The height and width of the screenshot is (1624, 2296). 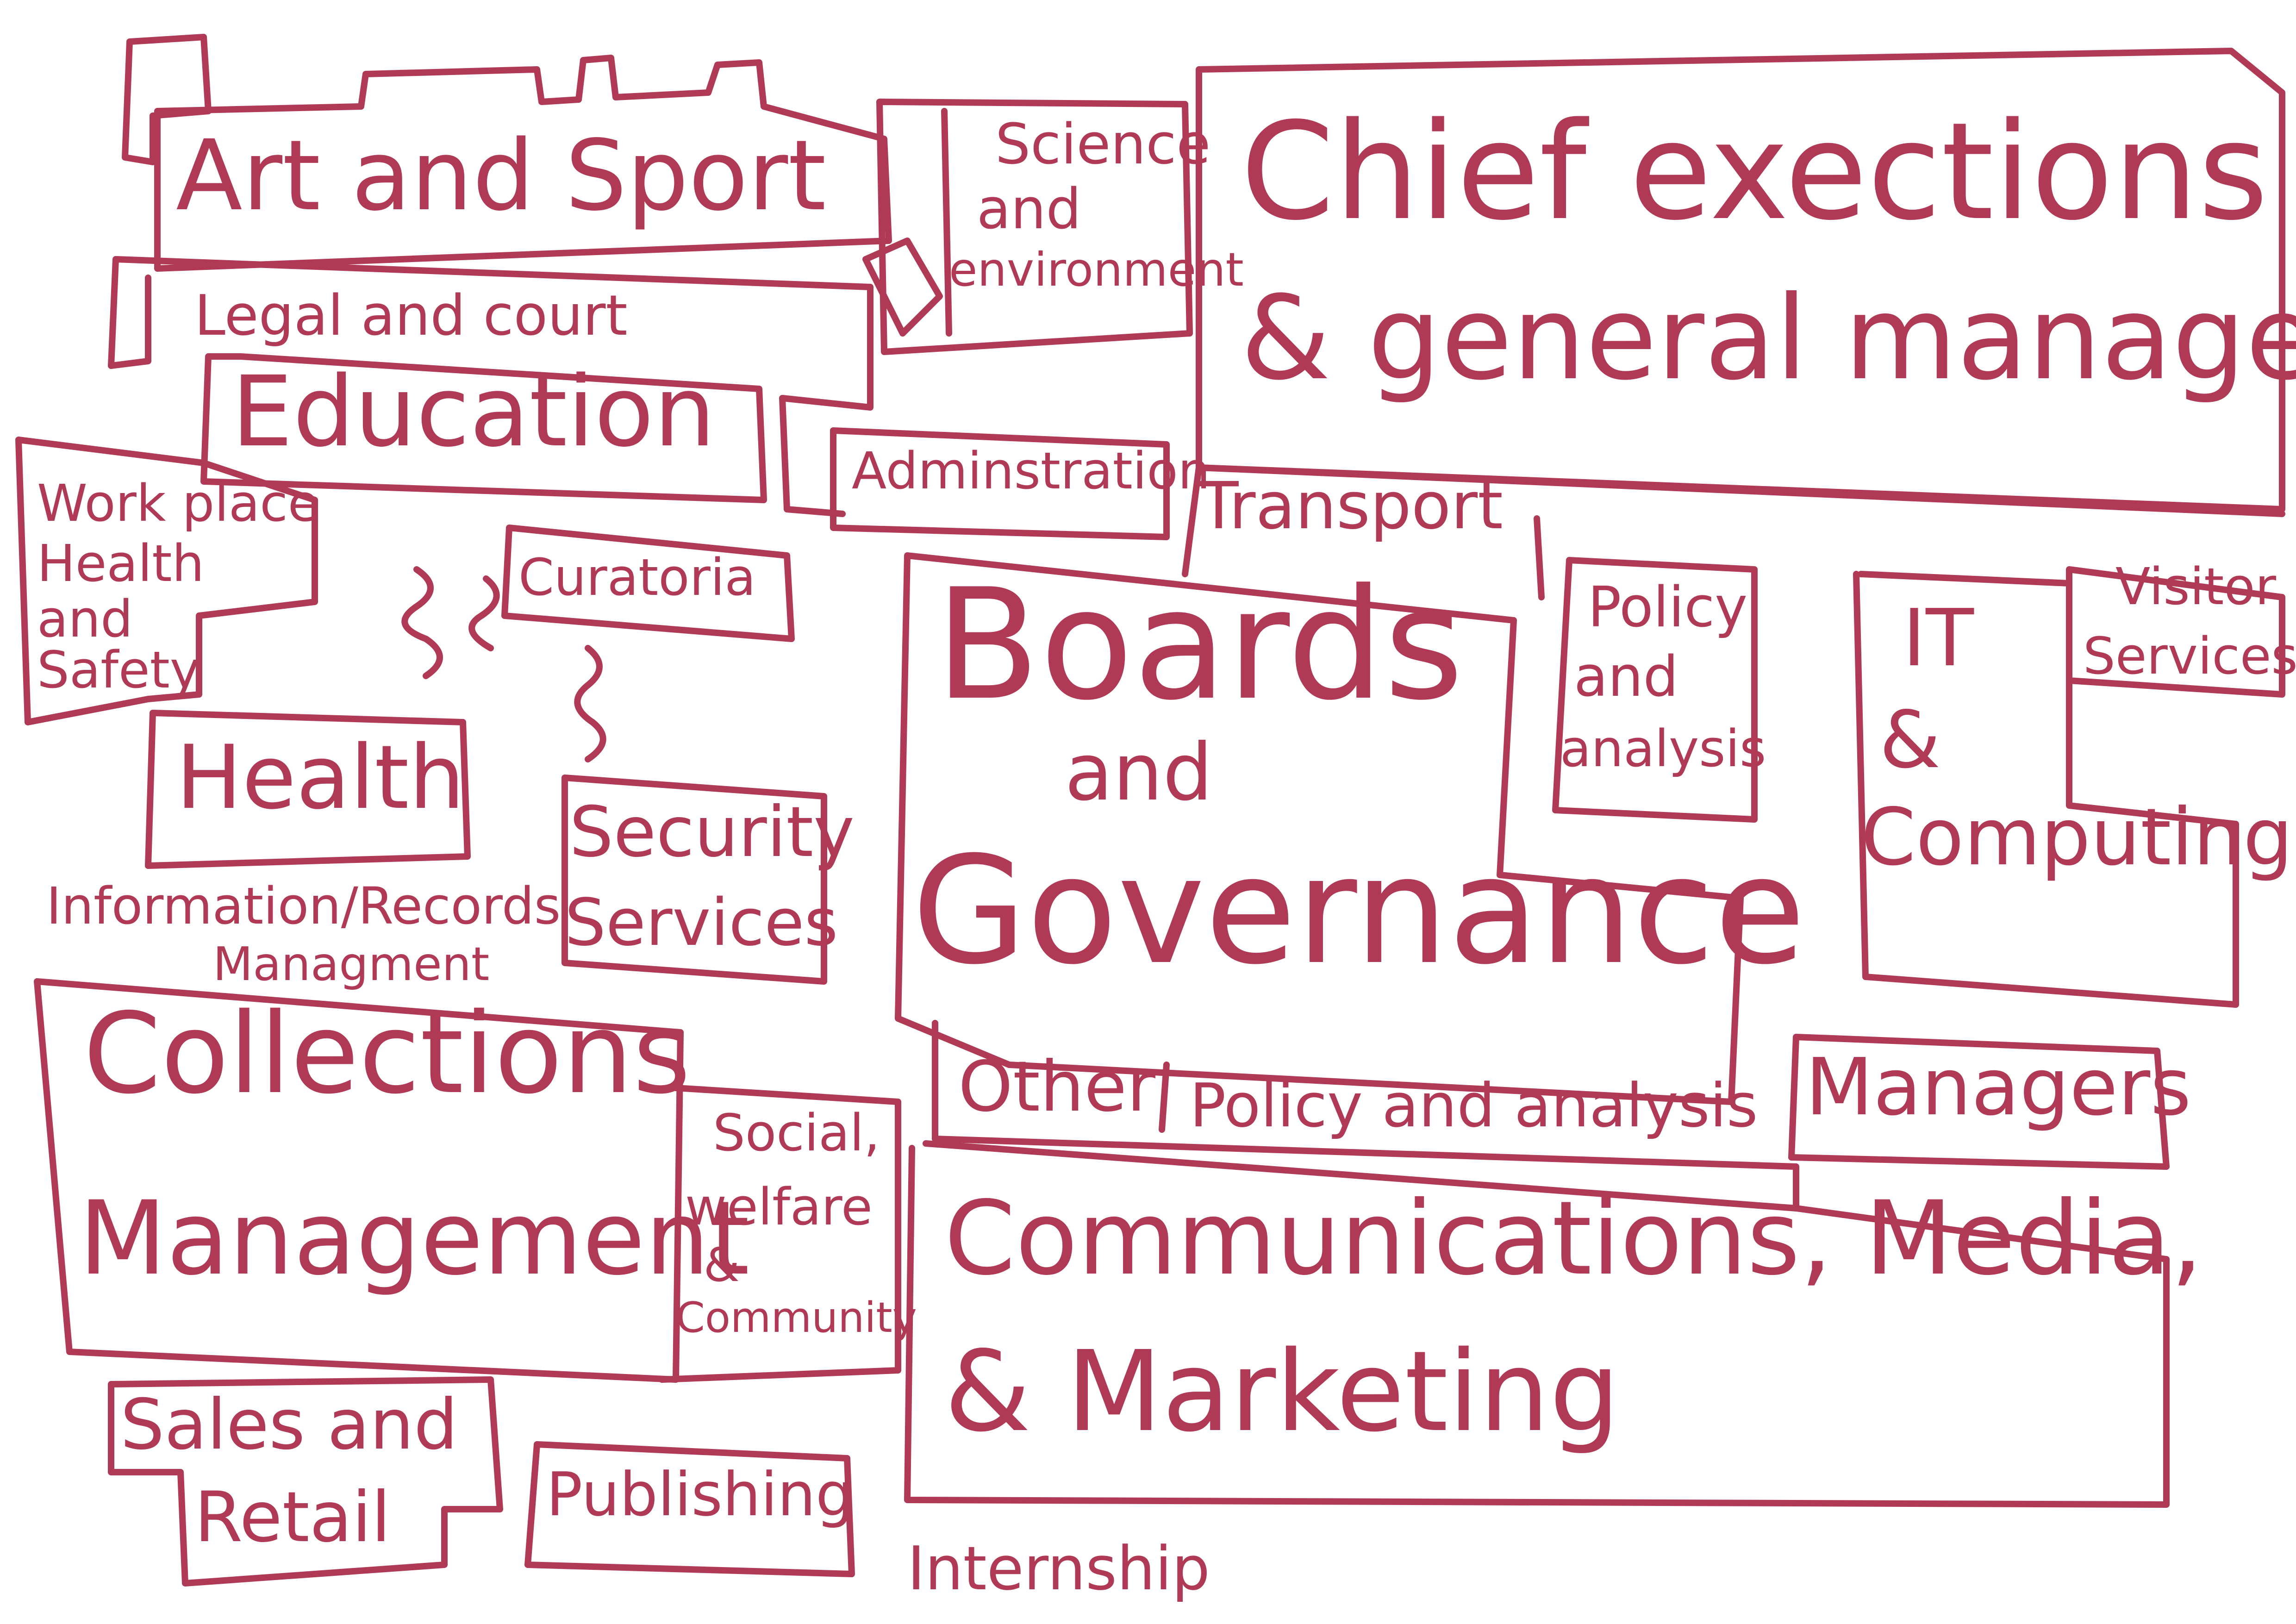 I want to click on science-environment-label-3: environment, so click(x=1096, y=270).